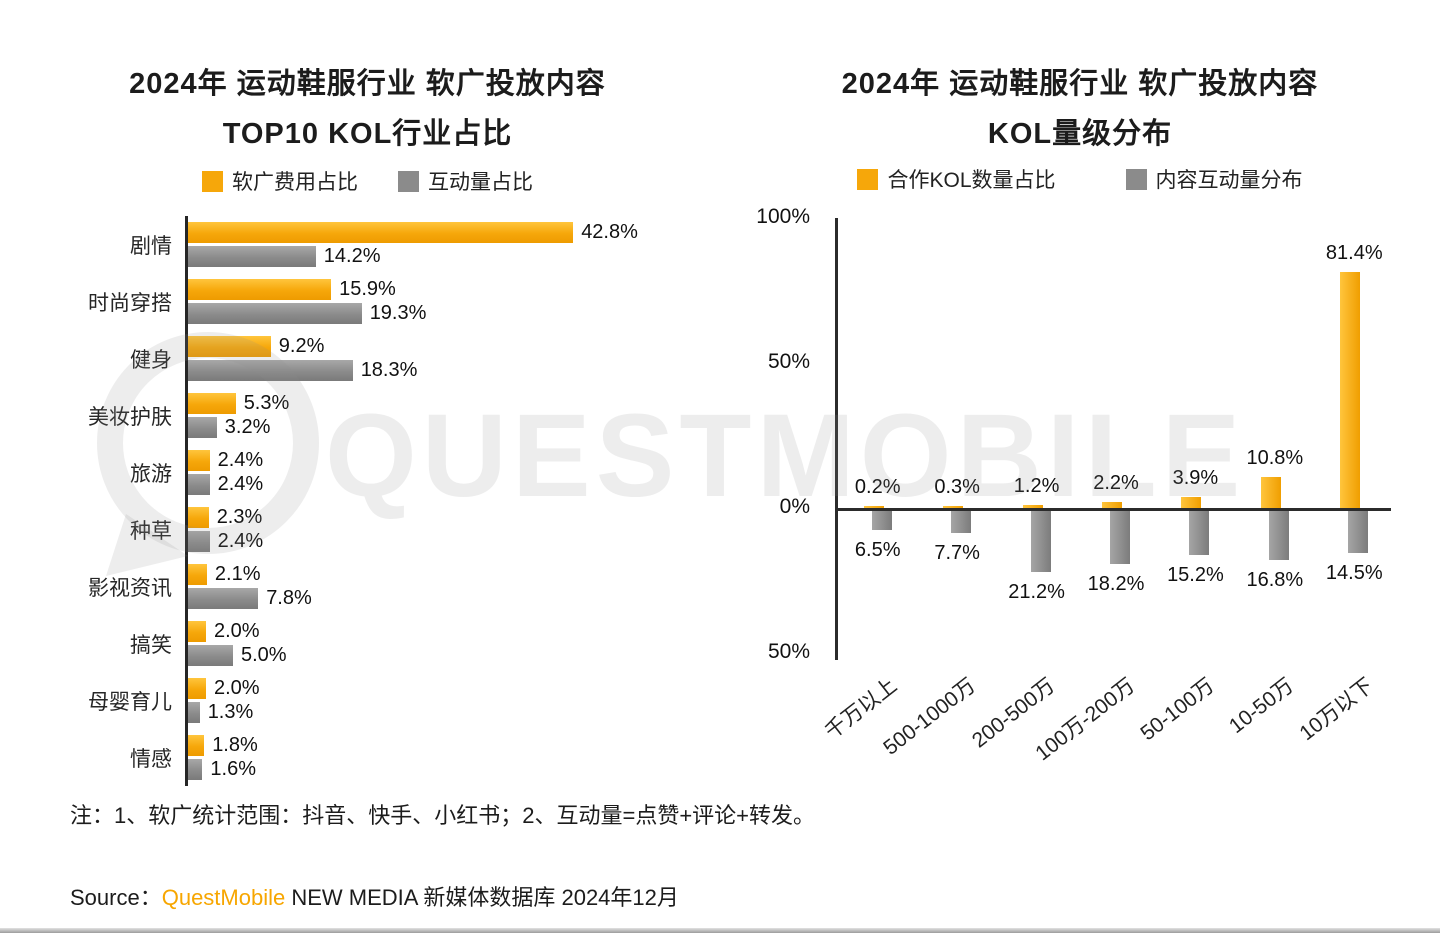 Image resolution: width=1440 pixels, height=933 pixels. I want to click on category-row: 剧情 42.8% 14.2%, so click(375, 244).